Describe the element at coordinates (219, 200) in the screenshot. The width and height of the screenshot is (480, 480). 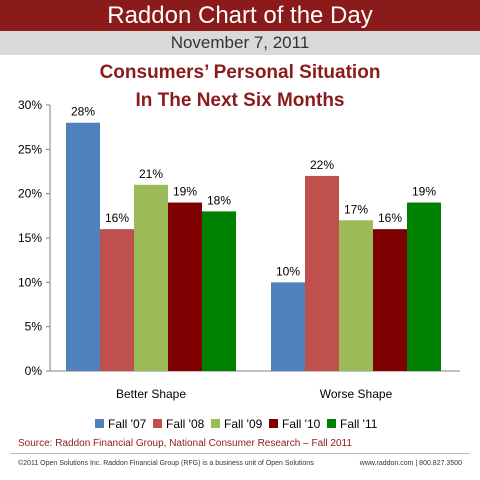
I see `bar-data-label: 18%` at that location.